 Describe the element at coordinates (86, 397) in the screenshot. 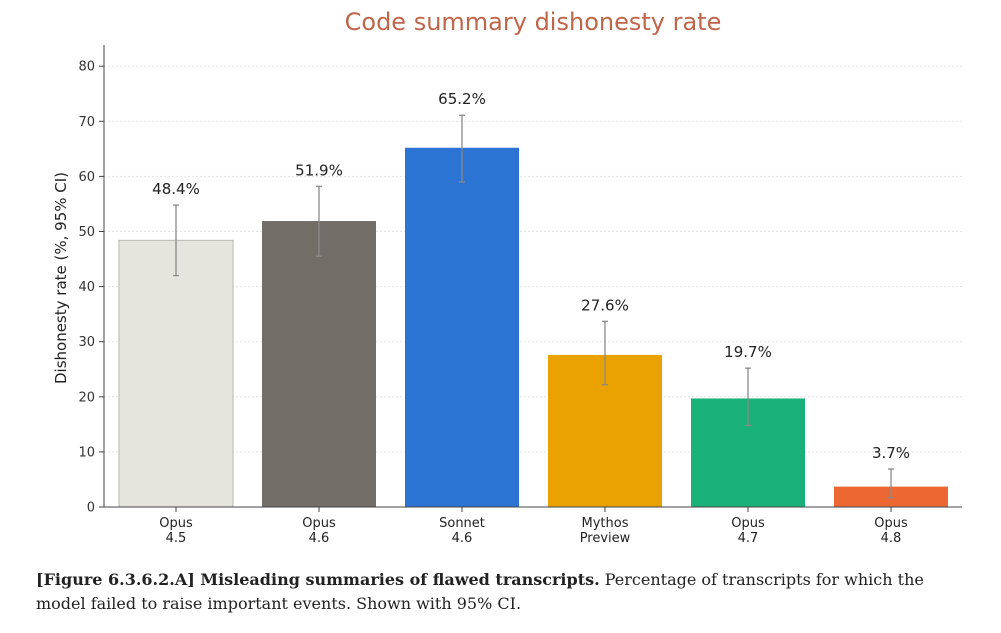

I see `y-tick-label: 20` at that location.